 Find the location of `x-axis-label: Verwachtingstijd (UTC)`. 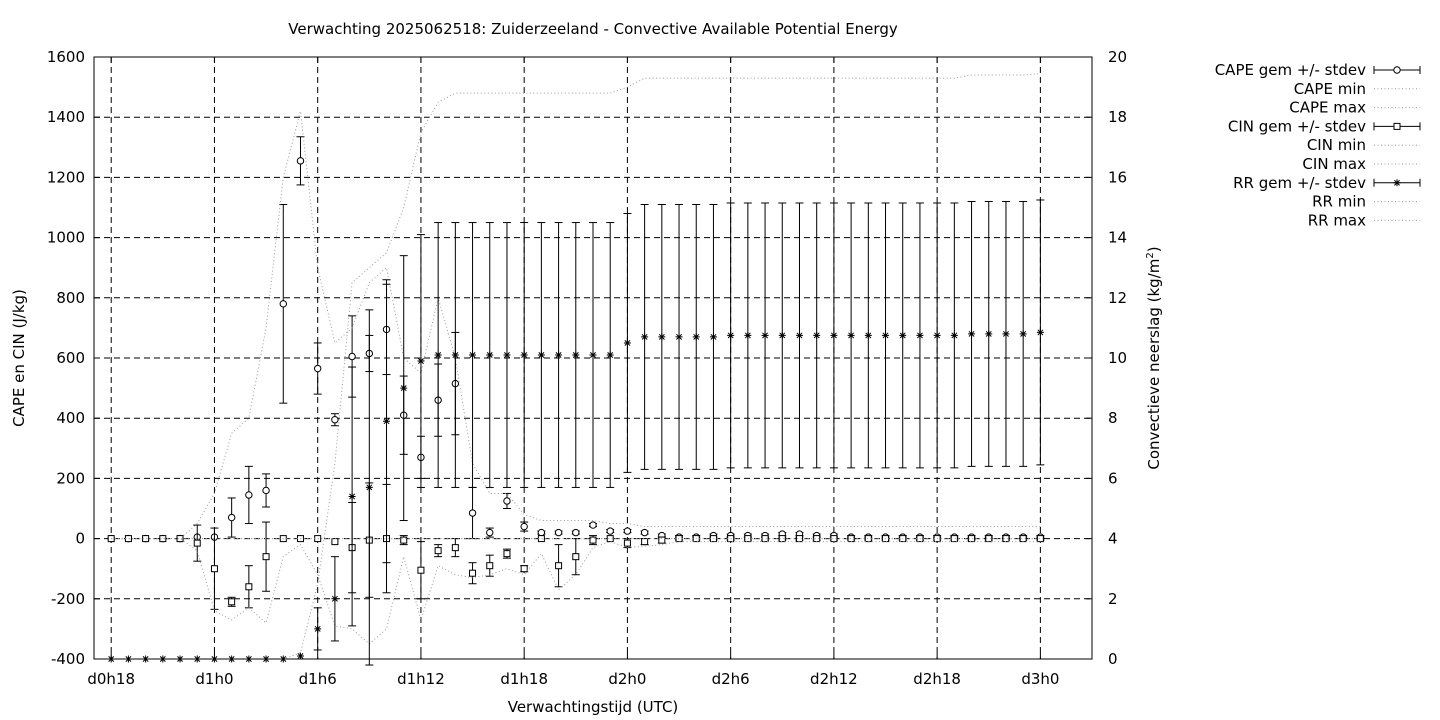

x-axis-label: Verwachtingstijd (UTC) is located at coordinates (593, 707).